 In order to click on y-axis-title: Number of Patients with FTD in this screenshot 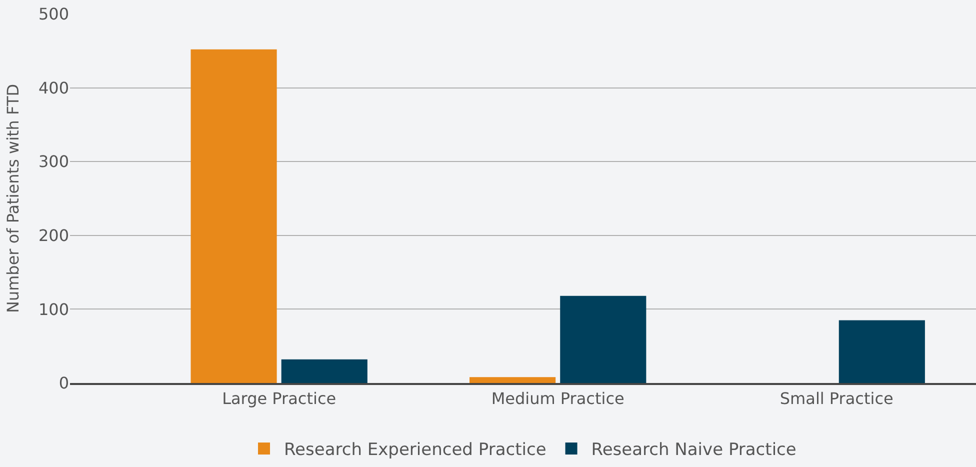, I will do `click(12, 199)`.